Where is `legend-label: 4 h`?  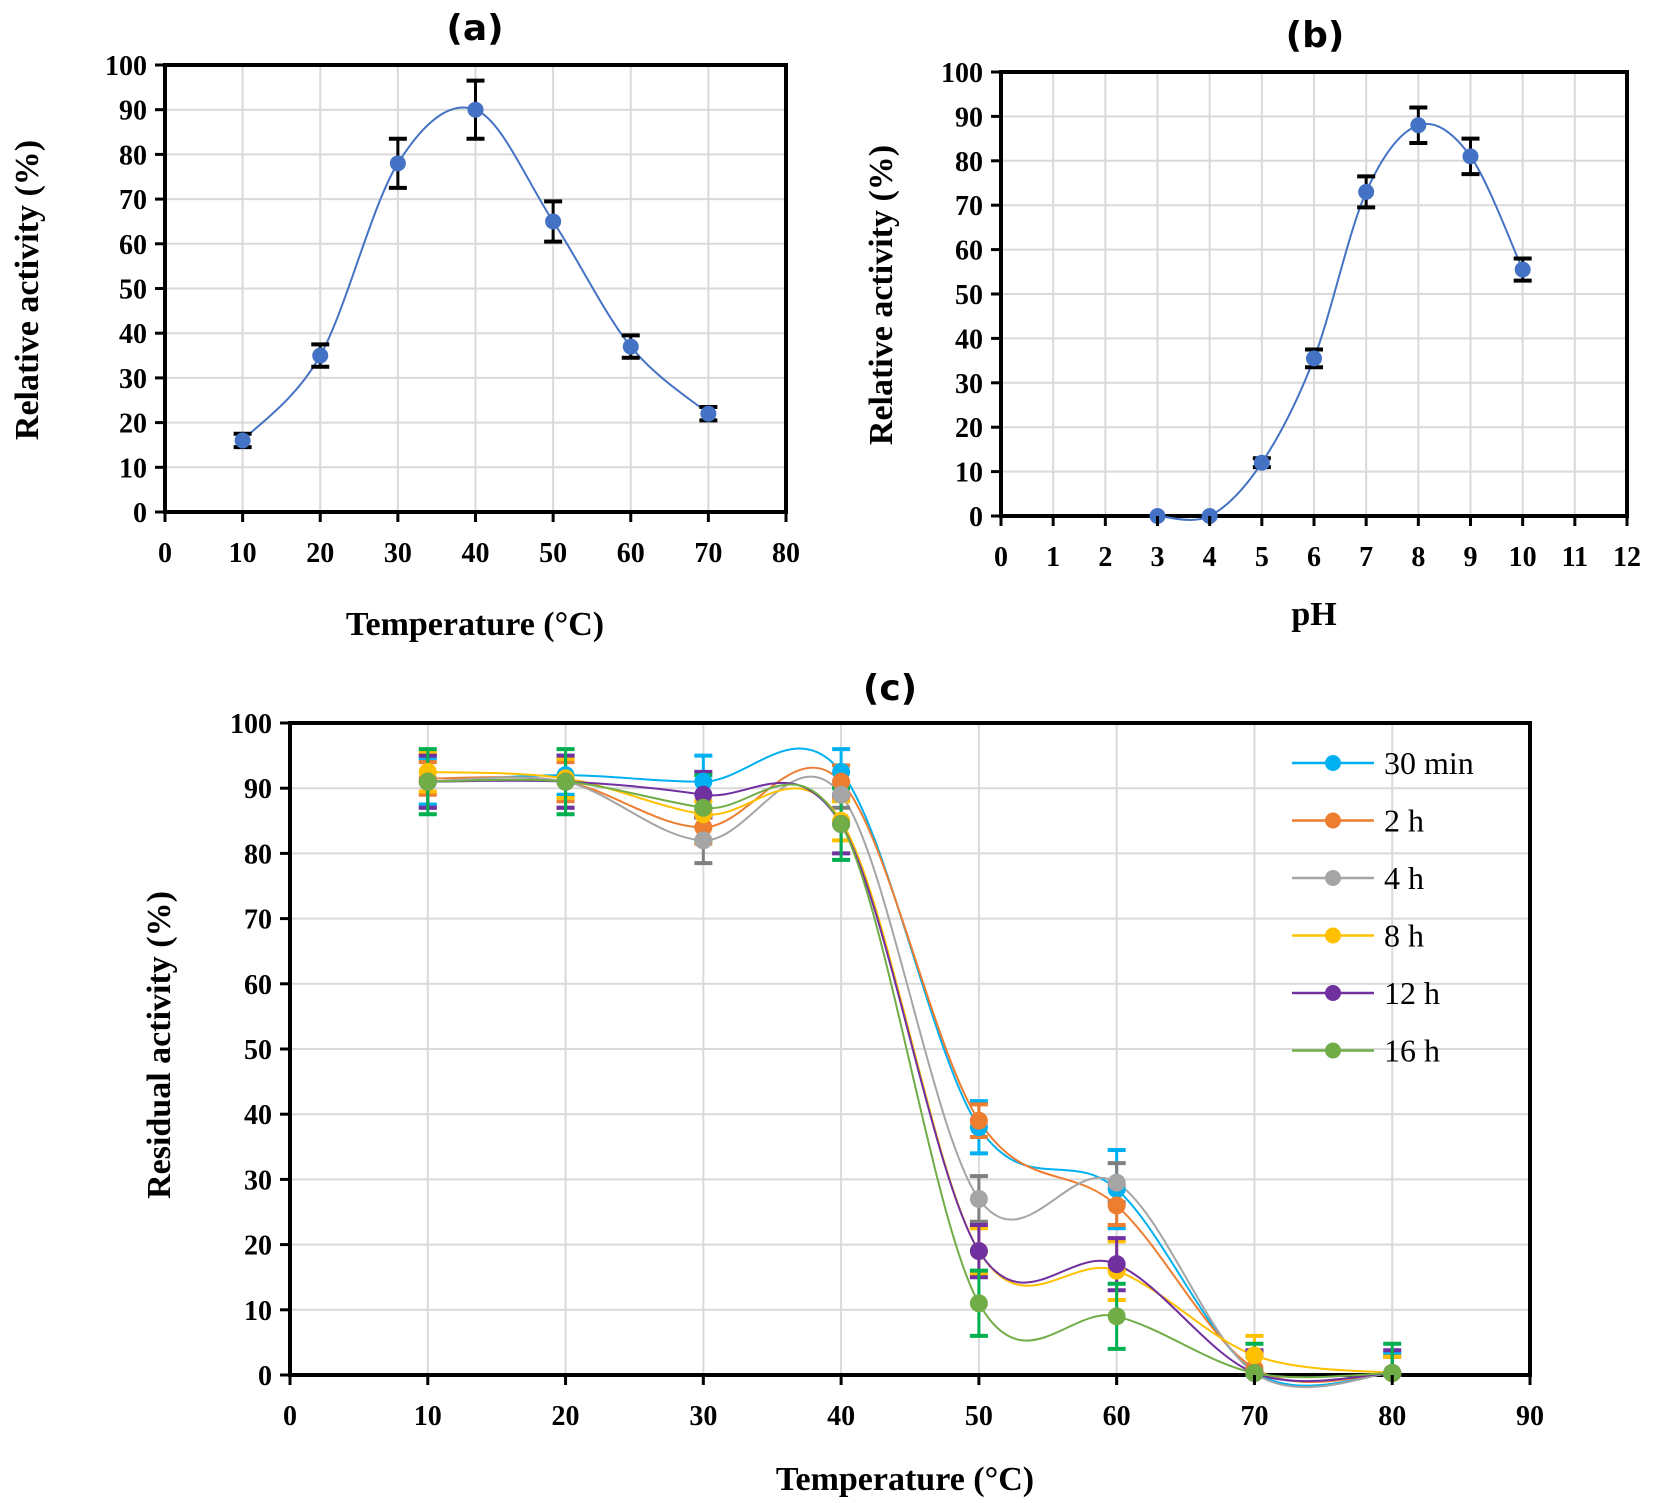
legend-label: 4 h is located at coordinates (1404, 878).